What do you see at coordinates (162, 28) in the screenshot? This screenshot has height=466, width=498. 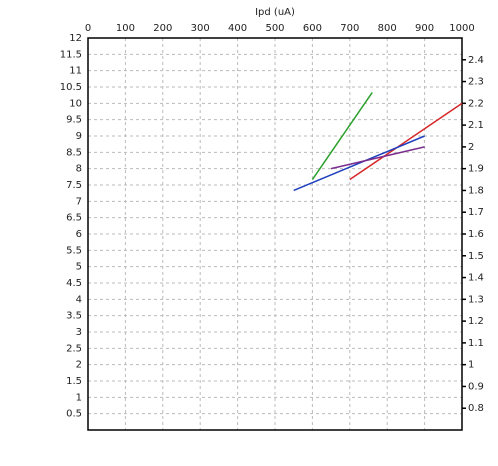 I see `x-tick-label: 200` at bounding box center [162, 28].